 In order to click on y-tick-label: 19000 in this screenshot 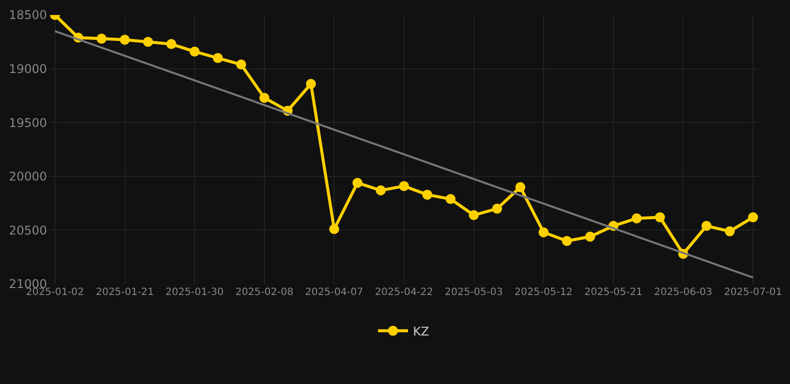, I will do `click(27, 69)`.